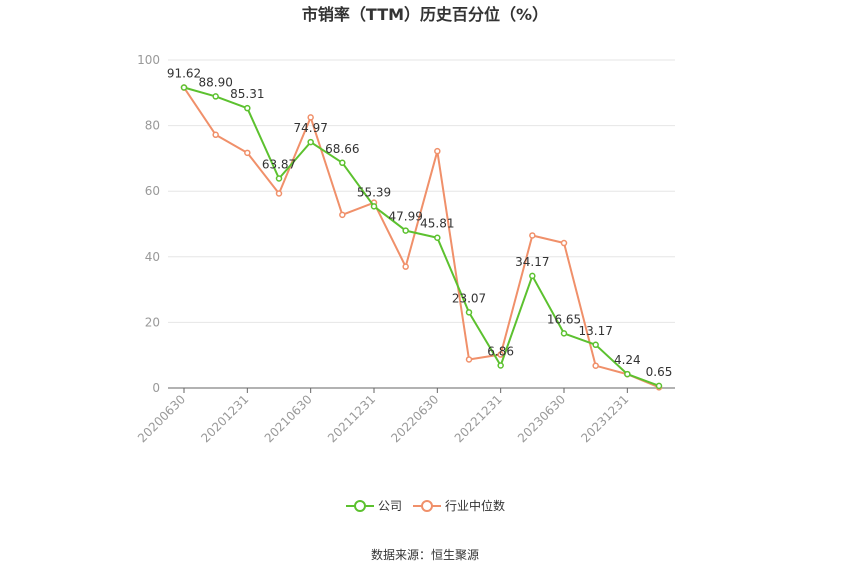 The width and height of the screenshot is (850, 575). I want to click on data-label: 68.66, so click(342, 149).